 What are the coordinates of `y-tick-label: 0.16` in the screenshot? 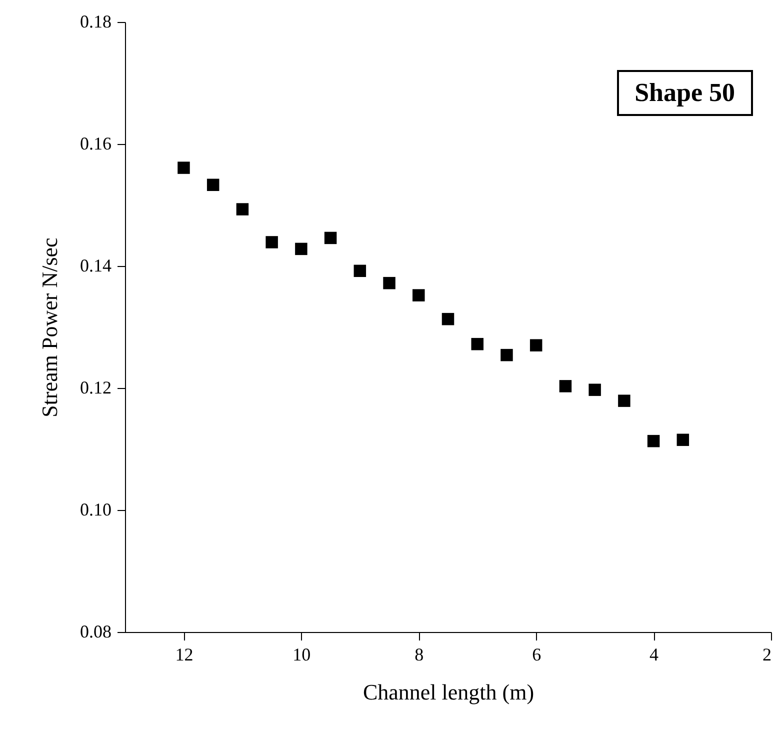 It's located at (96, 144).